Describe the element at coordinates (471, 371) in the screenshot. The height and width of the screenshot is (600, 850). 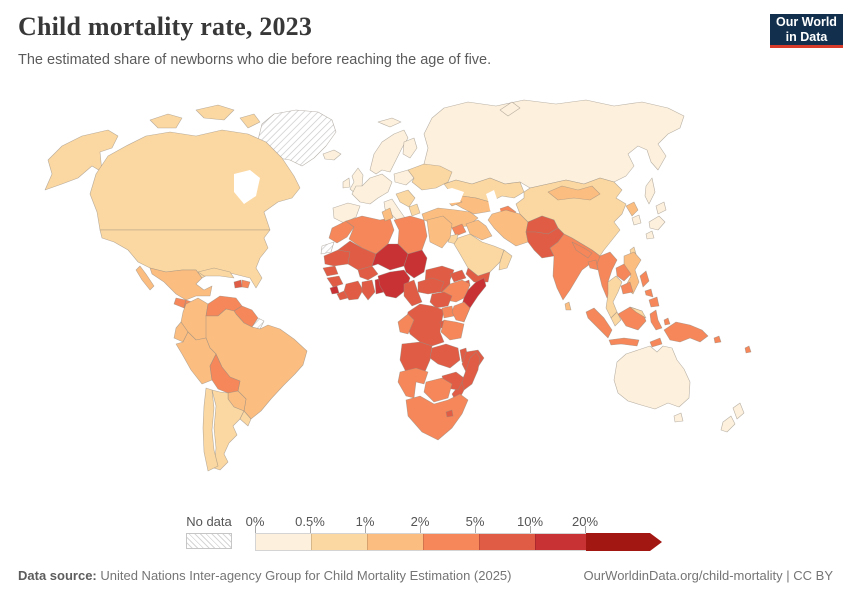
I see `region-madagascar` at that location.